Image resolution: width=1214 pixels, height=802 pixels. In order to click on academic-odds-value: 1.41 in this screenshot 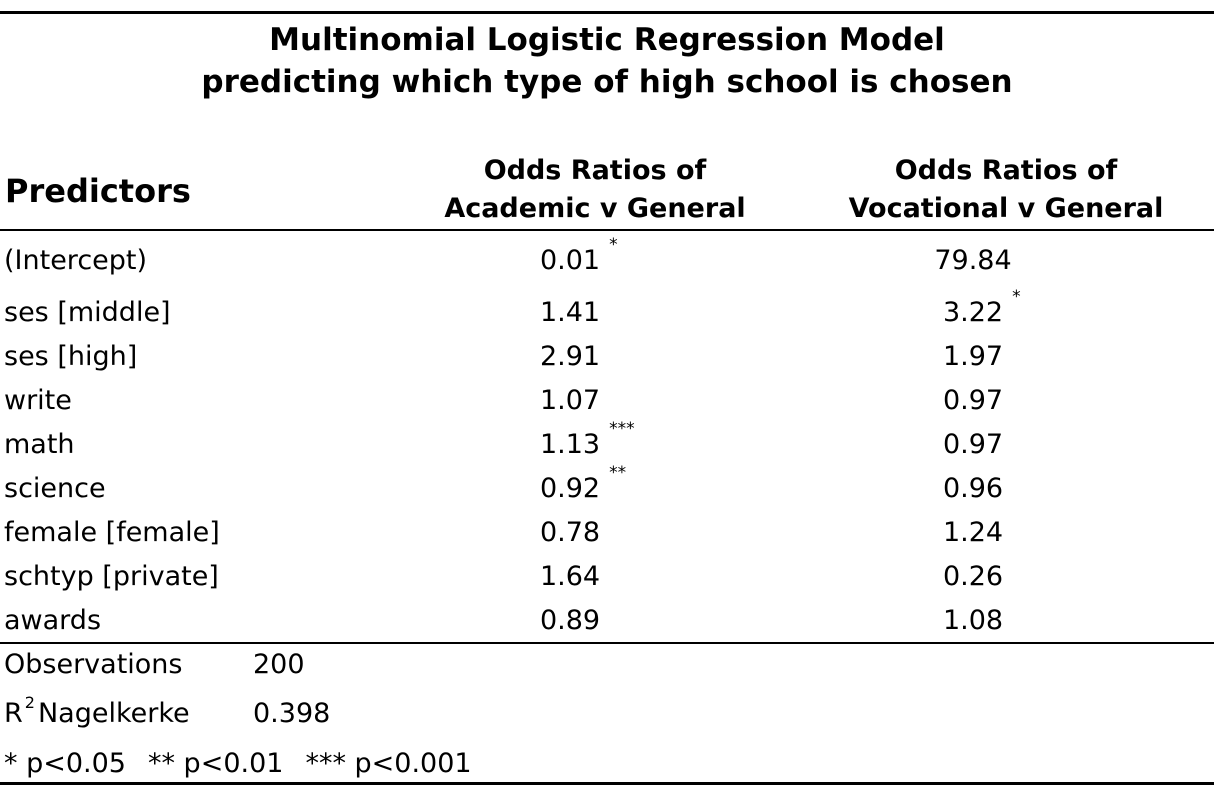, I will do `click(570, 312)`.